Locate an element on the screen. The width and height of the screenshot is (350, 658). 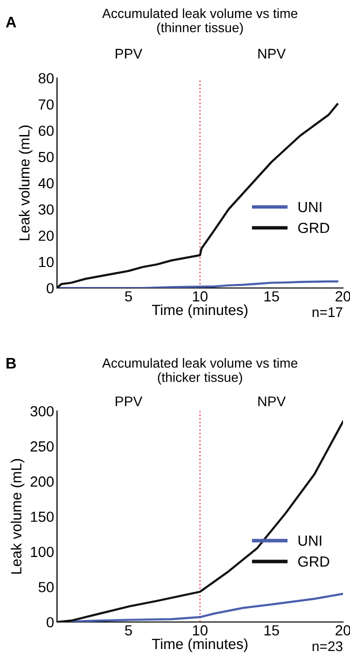
y-tick-label: 250 is located at coordinates (42, 446).